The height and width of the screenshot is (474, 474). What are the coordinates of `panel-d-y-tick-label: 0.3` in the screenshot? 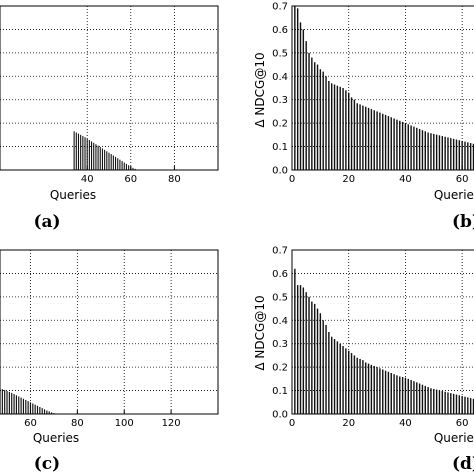 It's located at (280, 344).